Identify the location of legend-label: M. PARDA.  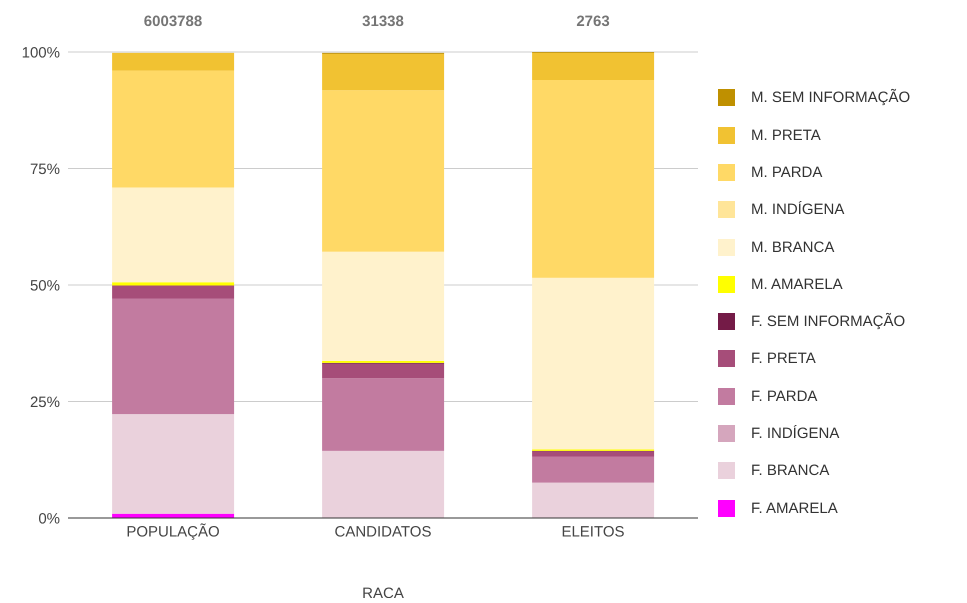
(786, 172).